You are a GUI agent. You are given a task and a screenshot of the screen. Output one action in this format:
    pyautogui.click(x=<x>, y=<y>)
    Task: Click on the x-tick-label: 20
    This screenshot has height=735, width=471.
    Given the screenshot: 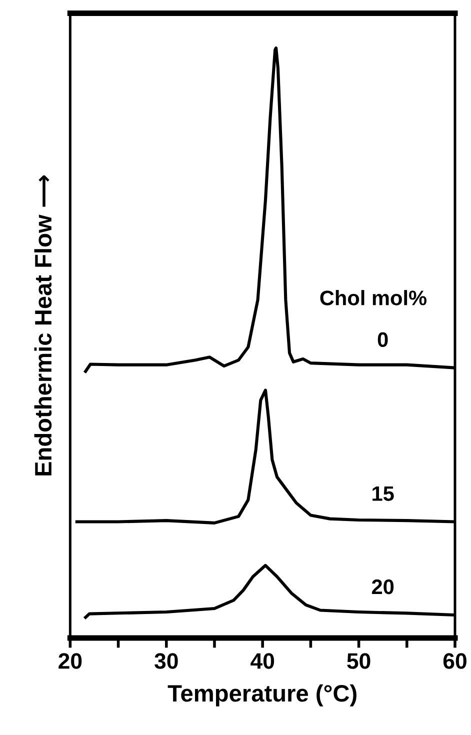 What is the action you would take?
    pyautogui.click(x=70, y=661)
    